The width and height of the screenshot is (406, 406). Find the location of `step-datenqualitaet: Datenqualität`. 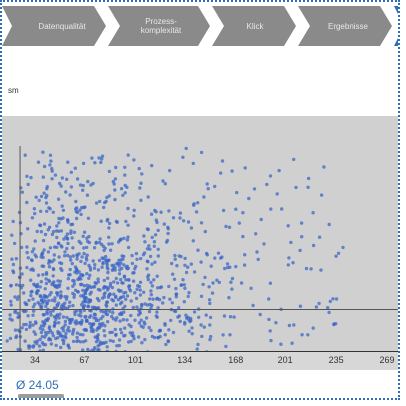

step-datenqualitaet: Datenqualität is located at coordinates (62, 26).